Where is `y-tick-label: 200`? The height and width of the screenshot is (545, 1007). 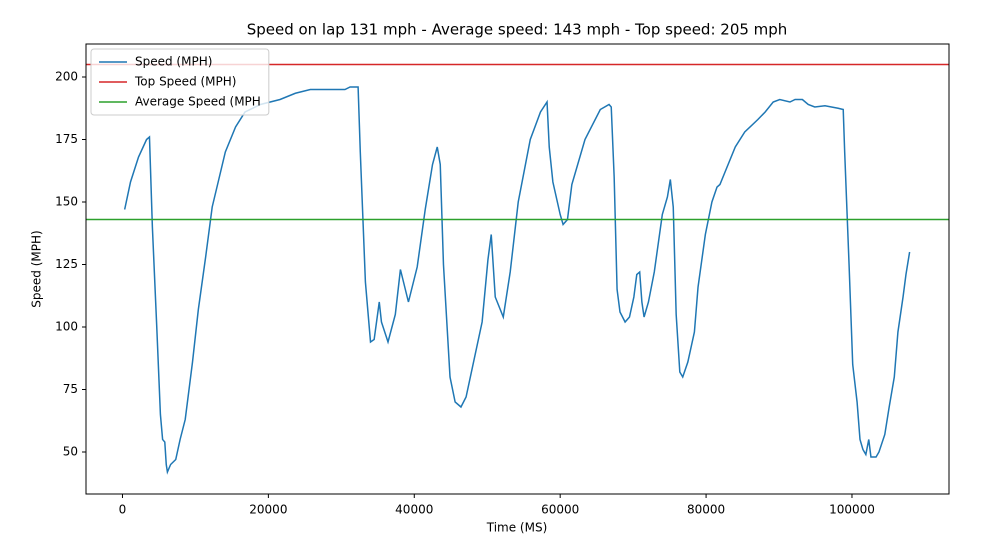 y-tick-label: 200 is located at coordinates (66, 77).